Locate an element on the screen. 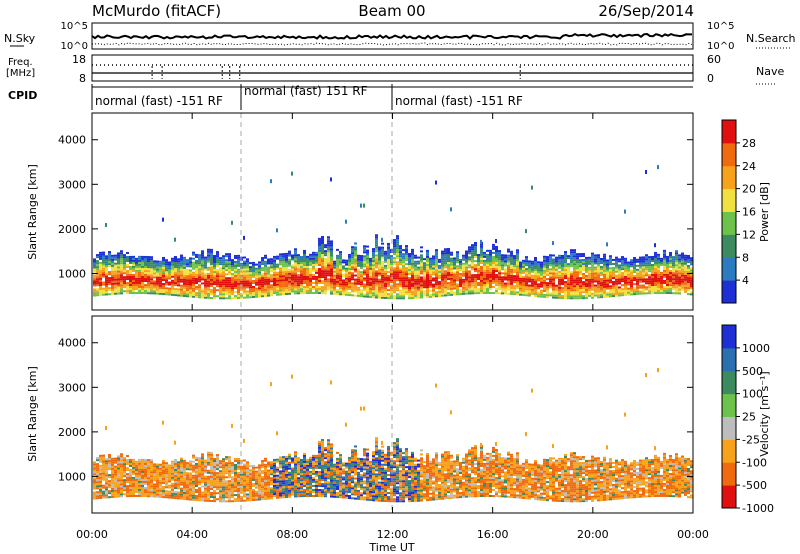  colorbar-swatch is located at coordinates (729, 132).